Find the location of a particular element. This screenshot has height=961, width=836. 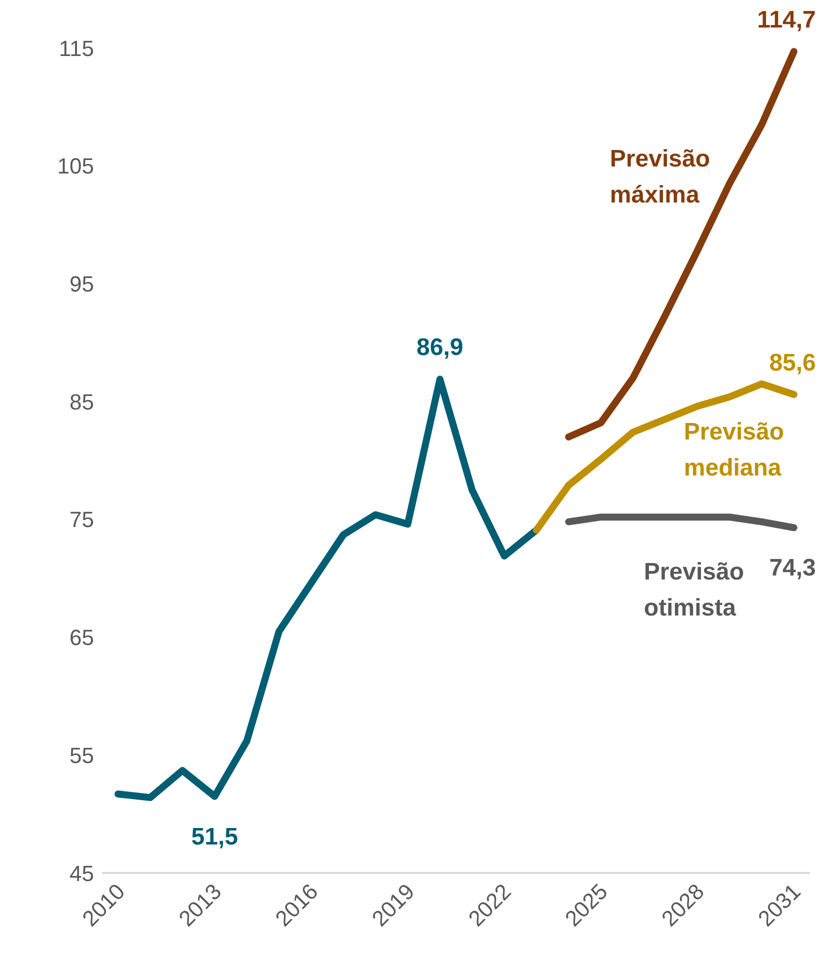

y-tick-label: 85 is located at coordinates (82, 401).